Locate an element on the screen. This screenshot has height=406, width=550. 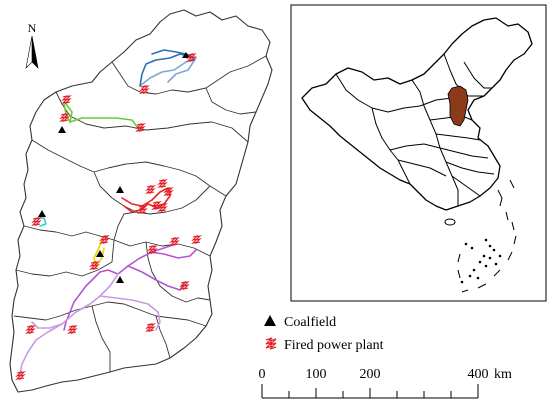
route-south-light-branch is located at coordinates (130, 313).